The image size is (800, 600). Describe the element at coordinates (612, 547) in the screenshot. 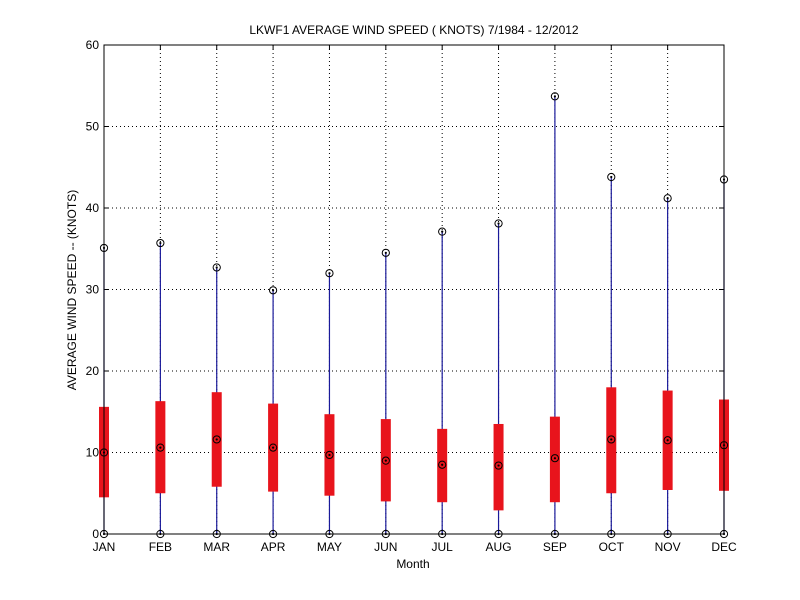

I see `x-tick-label: OCT` at that location.